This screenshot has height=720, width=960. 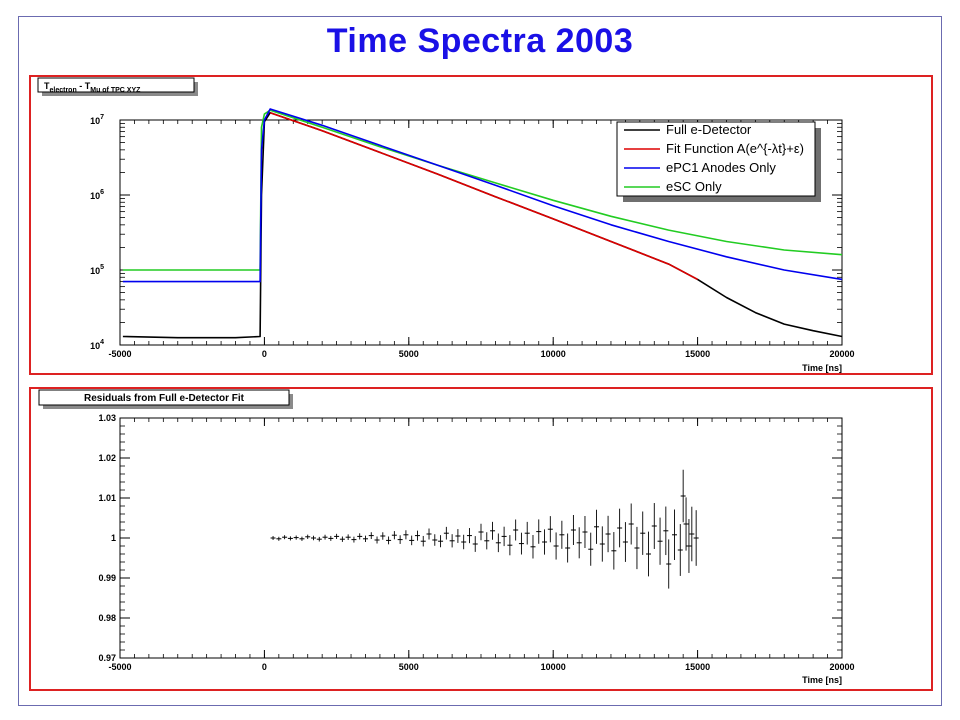 What do you see at coordinates (119, 354) in the screenshot?
I see `top-x-tick-label: -5000` at bounding box center [119, 354].